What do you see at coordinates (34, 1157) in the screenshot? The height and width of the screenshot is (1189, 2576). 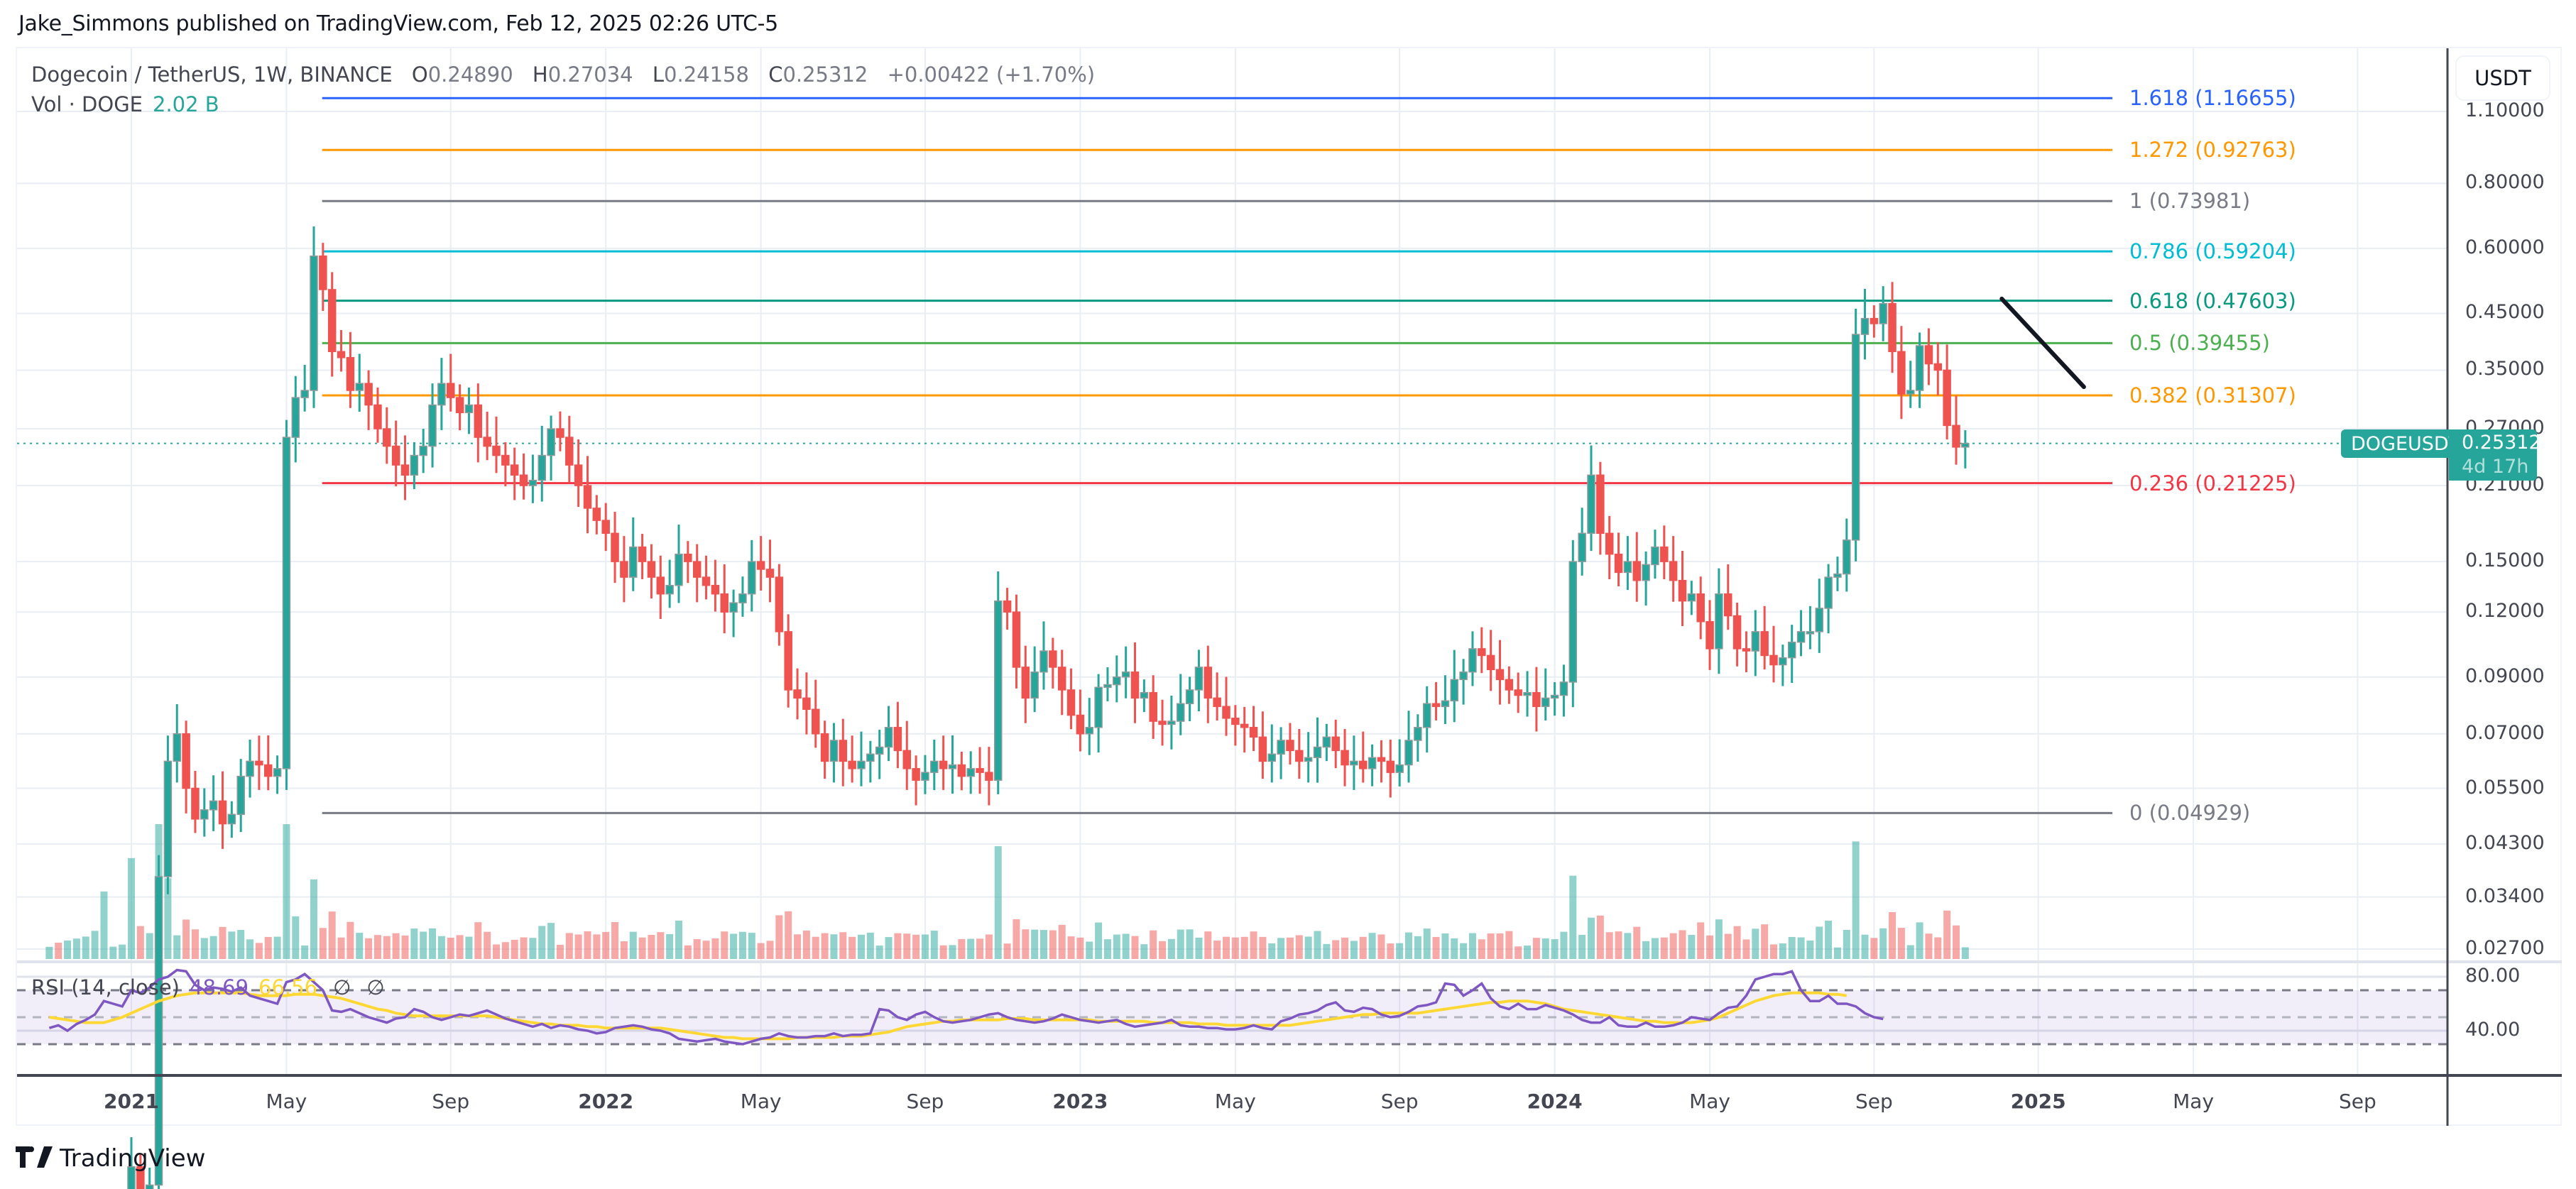 I see `tradingview-mark-icon` at bounding box center [34, 1157].